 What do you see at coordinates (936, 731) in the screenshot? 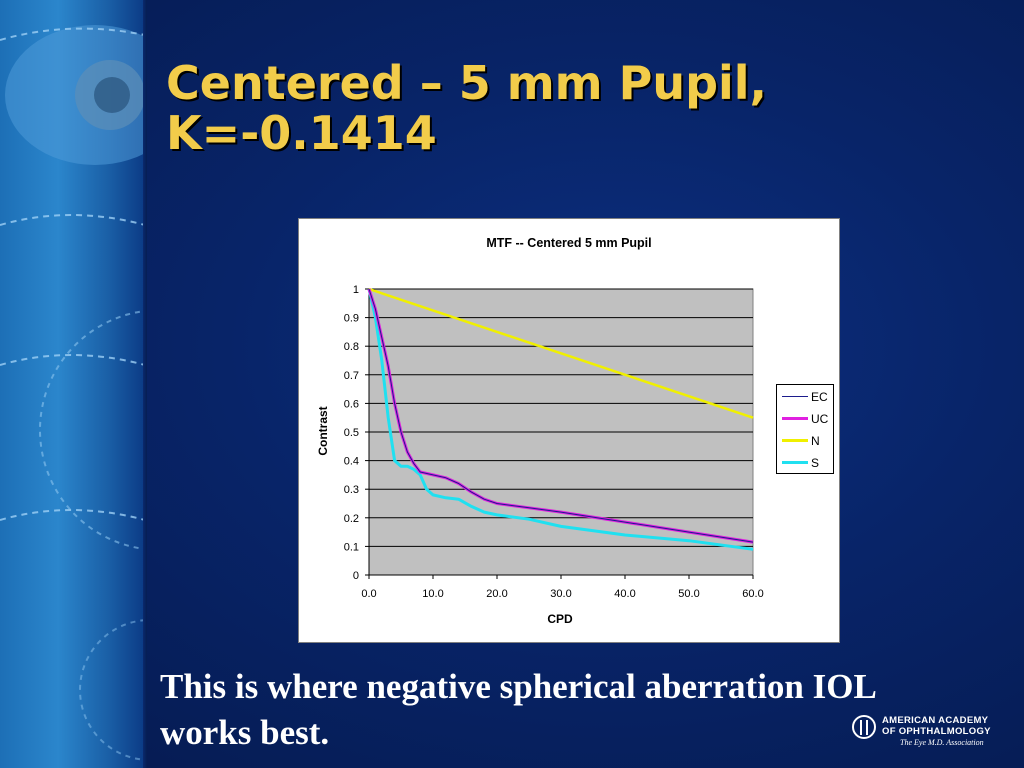
I see `logo-line-2: of Ophthalmology` at bounding box center [936, 731].